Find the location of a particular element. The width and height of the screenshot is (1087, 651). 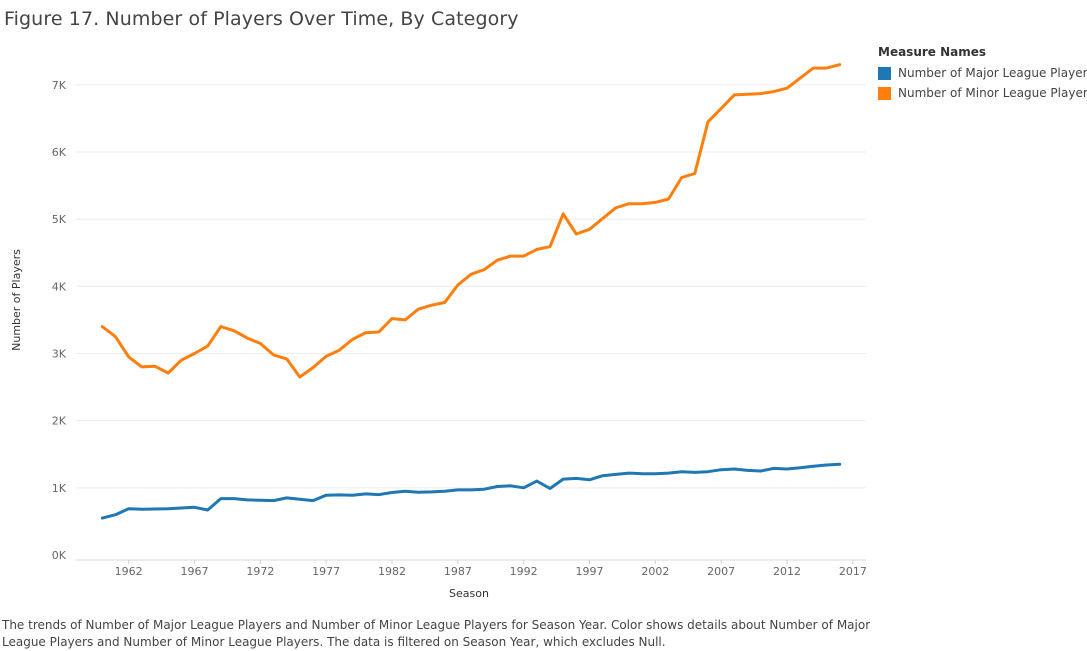

legend-label-major: Number of Major League Players is located at coordinates (992, 73).